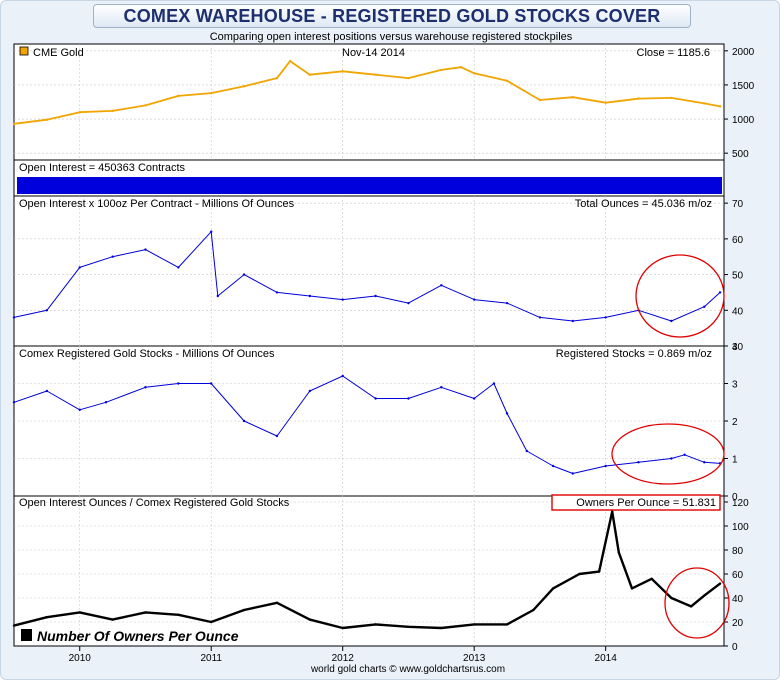 The width and height of the screenshot is (780, 680). What do you see at coordinates (674, 53) in the screenshot?
I see `gold-close-readout: Close = 1185.6` at bounding box center [674, 53].